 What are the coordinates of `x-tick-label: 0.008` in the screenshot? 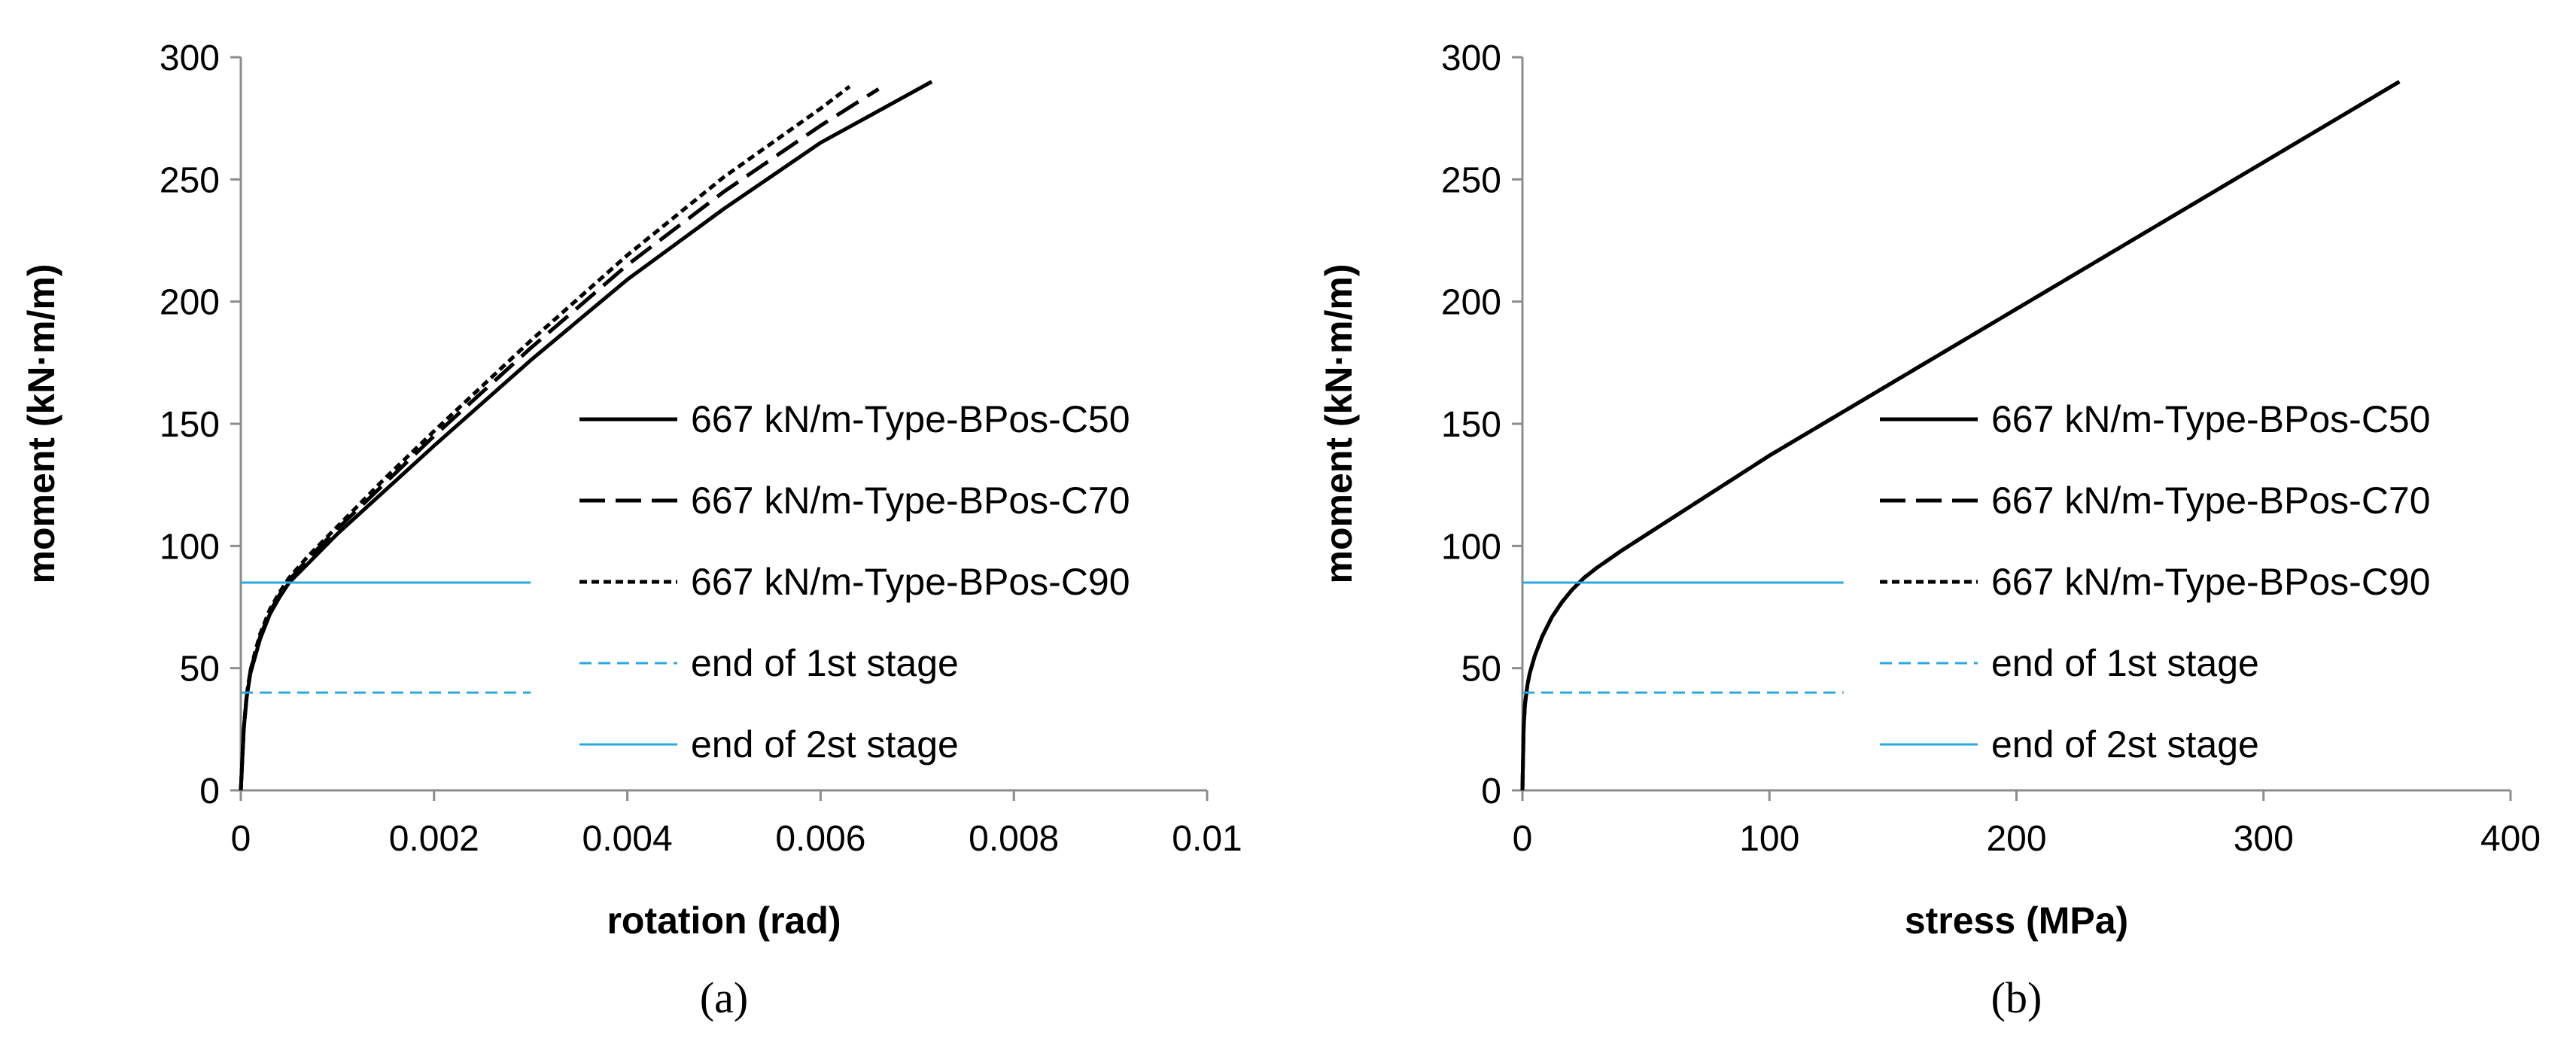 It's located at (1014, 839).